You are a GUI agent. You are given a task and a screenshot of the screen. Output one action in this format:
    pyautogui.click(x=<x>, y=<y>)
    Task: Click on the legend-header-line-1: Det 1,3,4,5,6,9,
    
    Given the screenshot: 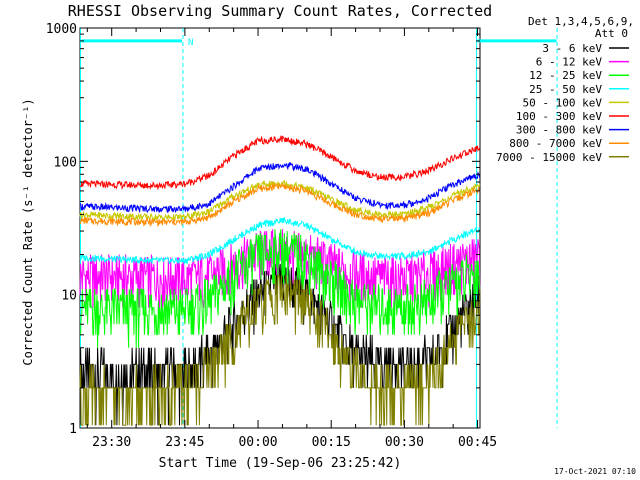 What is the action you would take?
    pyautogui.click(x=581, y=21)
    